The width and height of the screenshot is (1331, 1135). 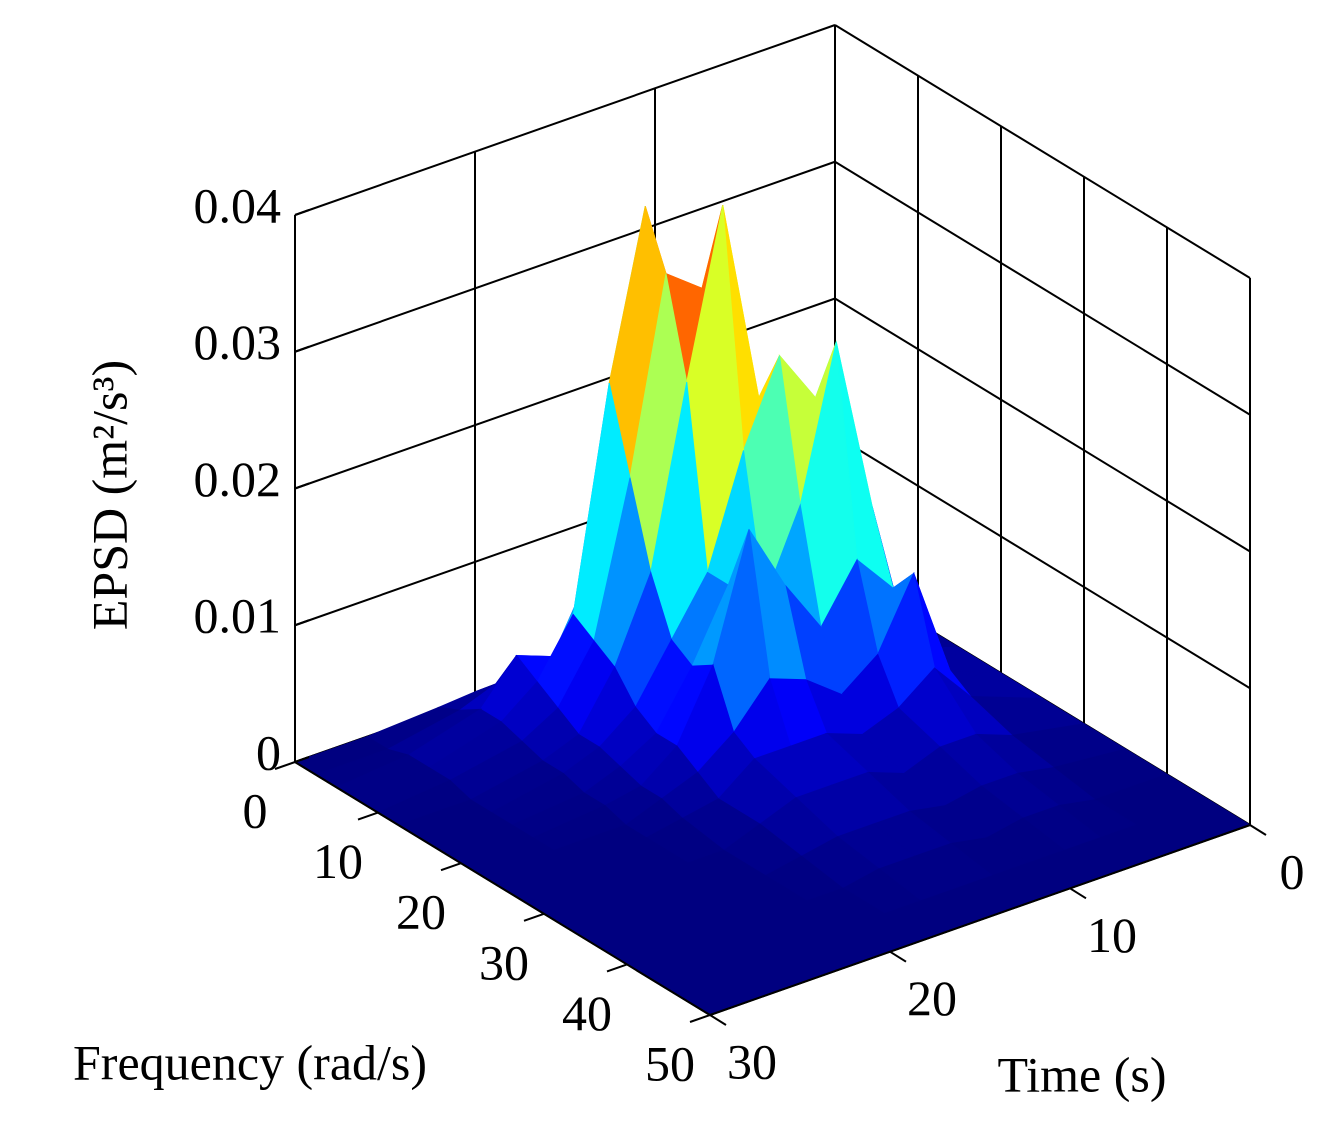 What do you see at coordinates (670, 1063) in the screenshot?
I see `x-tick-label: 50` at bounding box center [670, 1063].